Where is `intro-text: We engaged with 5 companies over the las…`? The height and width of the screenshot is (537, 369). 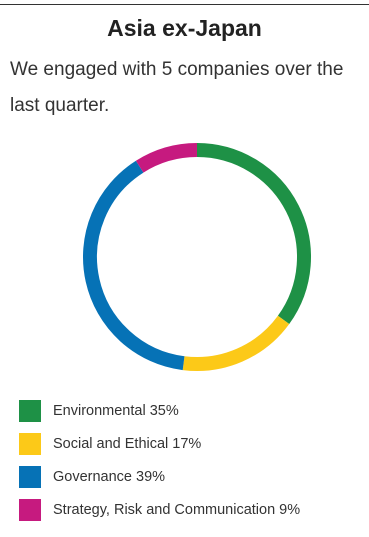 intro-text: We engaged with 5 companies over the las… is located at coordinates (177, 87).